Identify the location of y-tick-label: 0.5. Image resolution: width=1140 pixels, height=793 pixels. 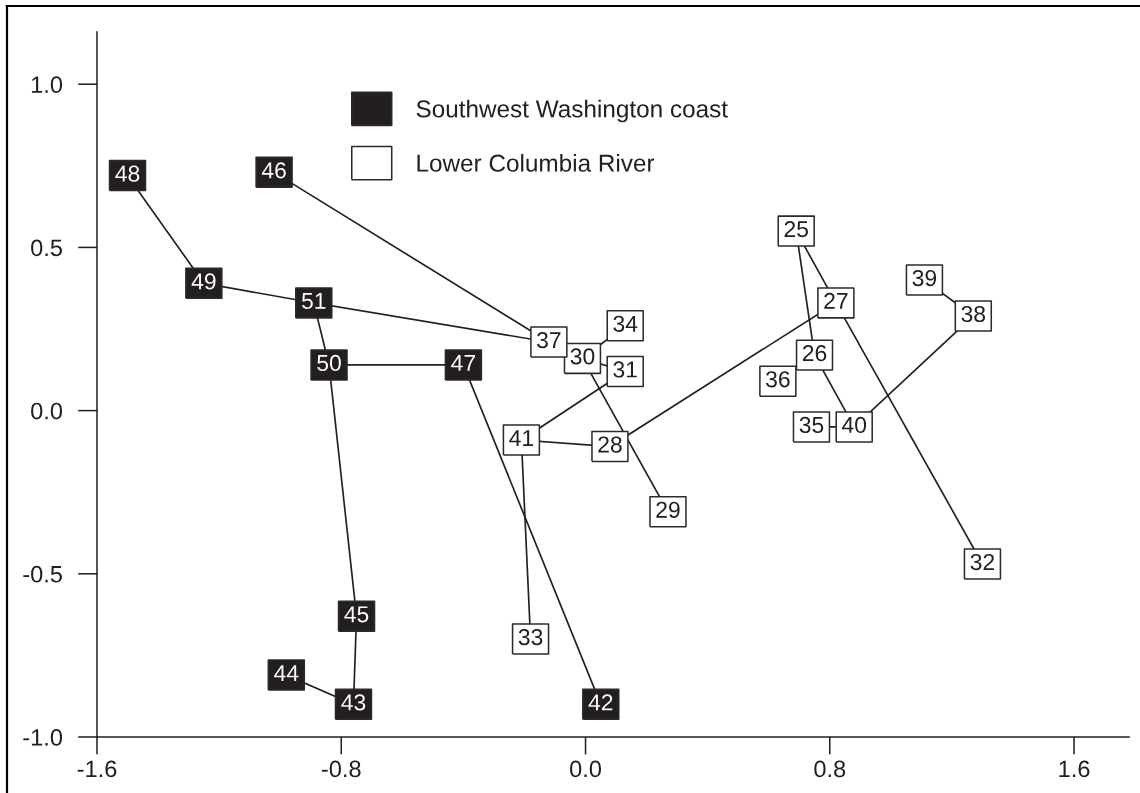
(46, 248).